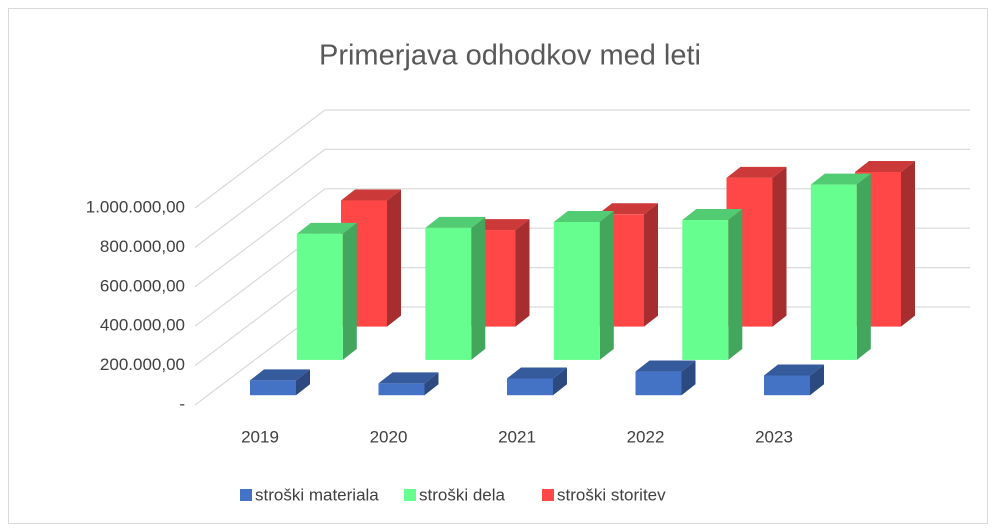  I want to click on chart-title: Primerjava odhodkov med leti, so click(510, 56).